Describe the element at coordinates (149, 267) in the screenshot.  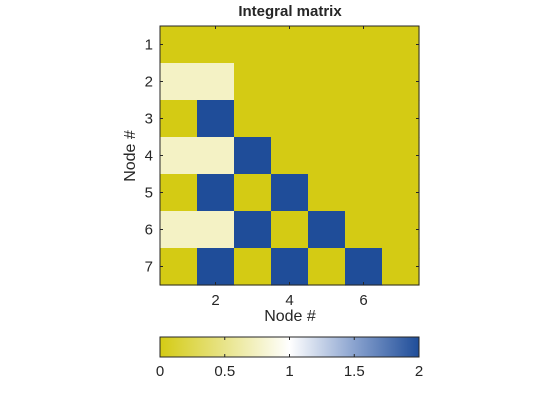
I see `y-tick-label: 7` at that location.